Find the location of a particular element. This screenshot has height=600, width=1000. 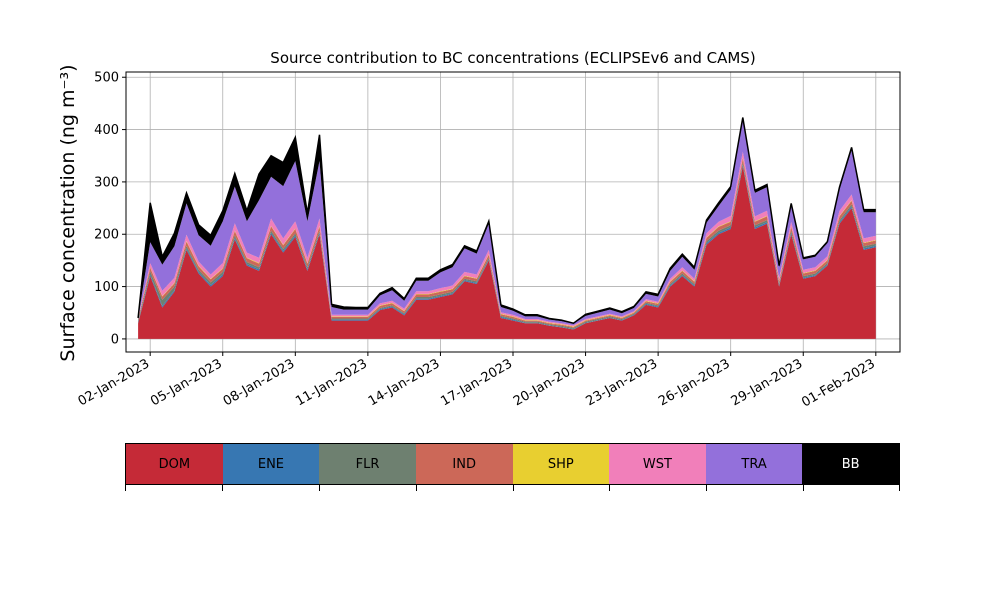

x-tick-label: 23-Jan-2023 is located at coordinates (622, 382).